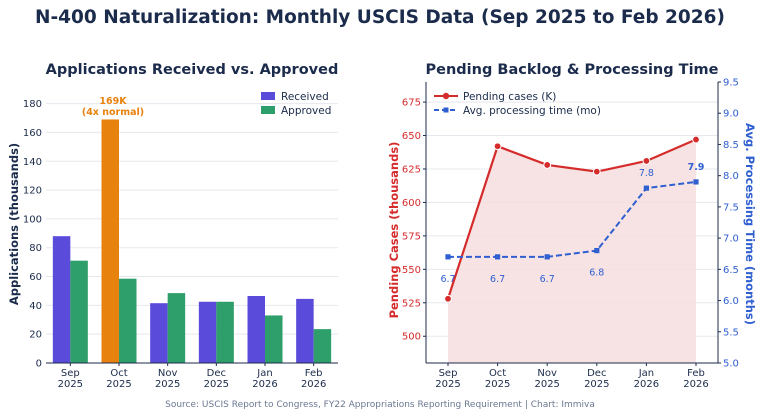 Image resolution: width=760 pixels, height=418 pixels. I want to click on line-left-axis-label: Pending Cases (thousands), so click(394, 230).